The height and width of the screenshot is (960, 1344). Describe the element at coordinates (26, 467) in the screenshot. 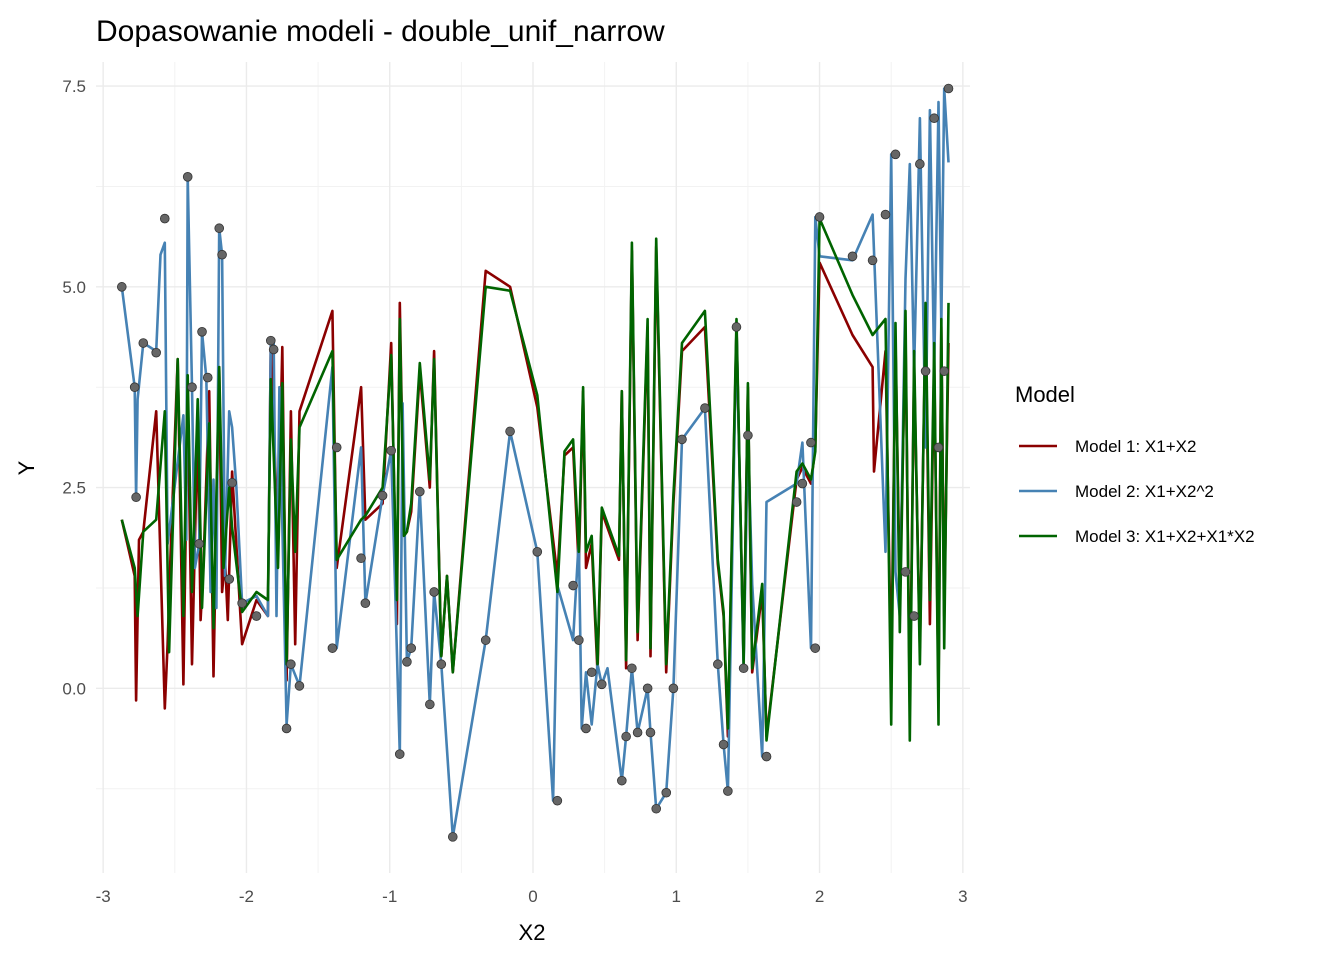

I see `y-axis-title: Y` at that location.